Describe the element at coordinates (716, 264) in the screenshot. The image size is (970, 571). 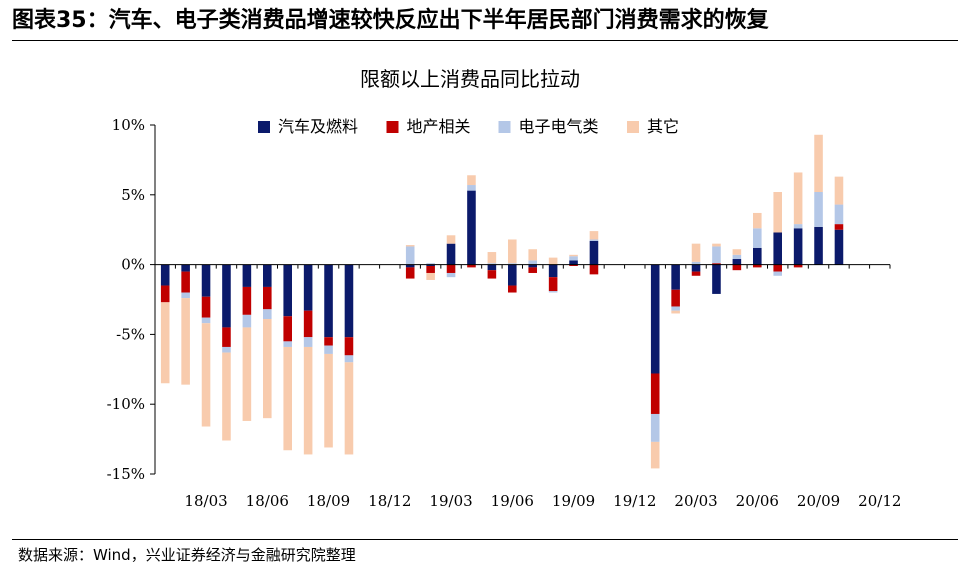
I see `bar-segment-2-20/04` at that location.